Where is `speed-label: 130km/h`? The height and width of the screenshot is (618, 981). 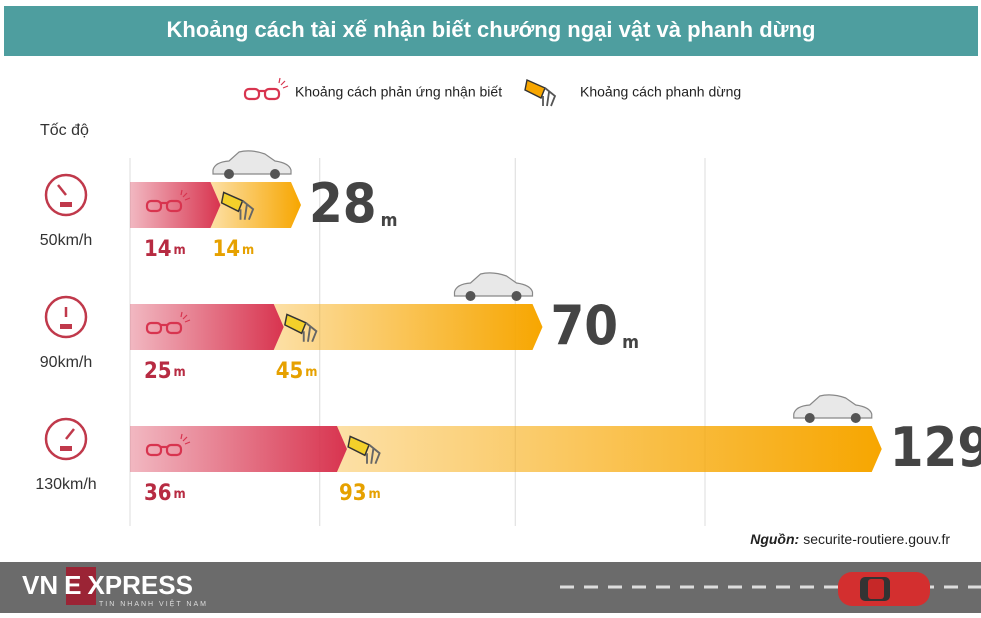 speed-label: 130km/h is located at coordinates (65, 484).